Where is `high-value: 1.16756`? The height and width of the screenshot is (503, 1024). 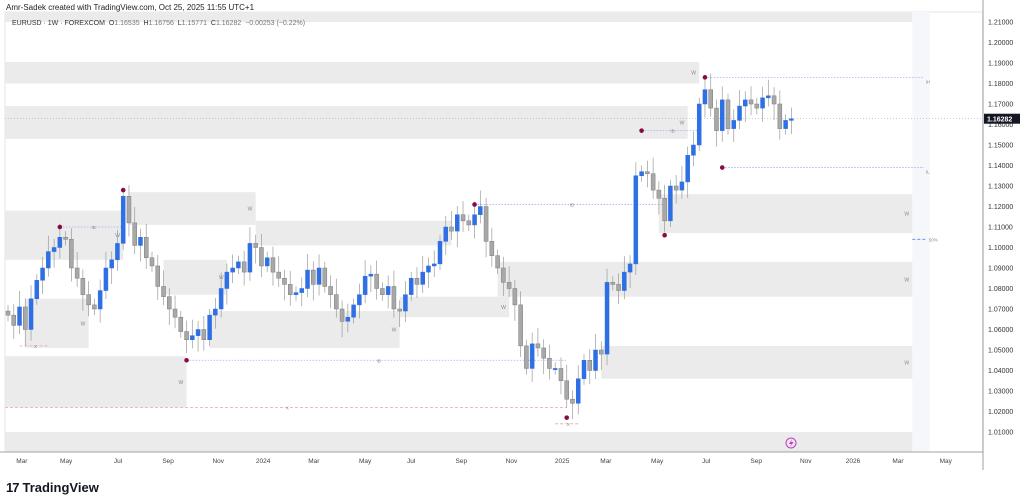 high-value: 1.16756 is located at coordinates (161, 23).